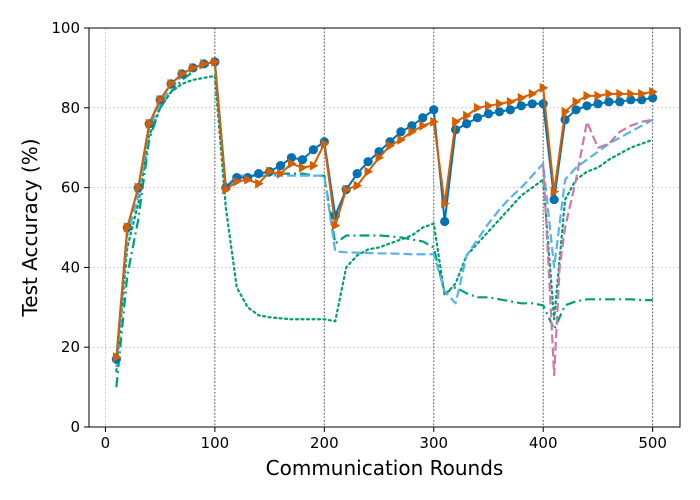 The image size is (700, 500). What do you see at coordinates (75, 427) in the screenshot?
I see `y-tick-label: 0` at bounding box center [75, 427].